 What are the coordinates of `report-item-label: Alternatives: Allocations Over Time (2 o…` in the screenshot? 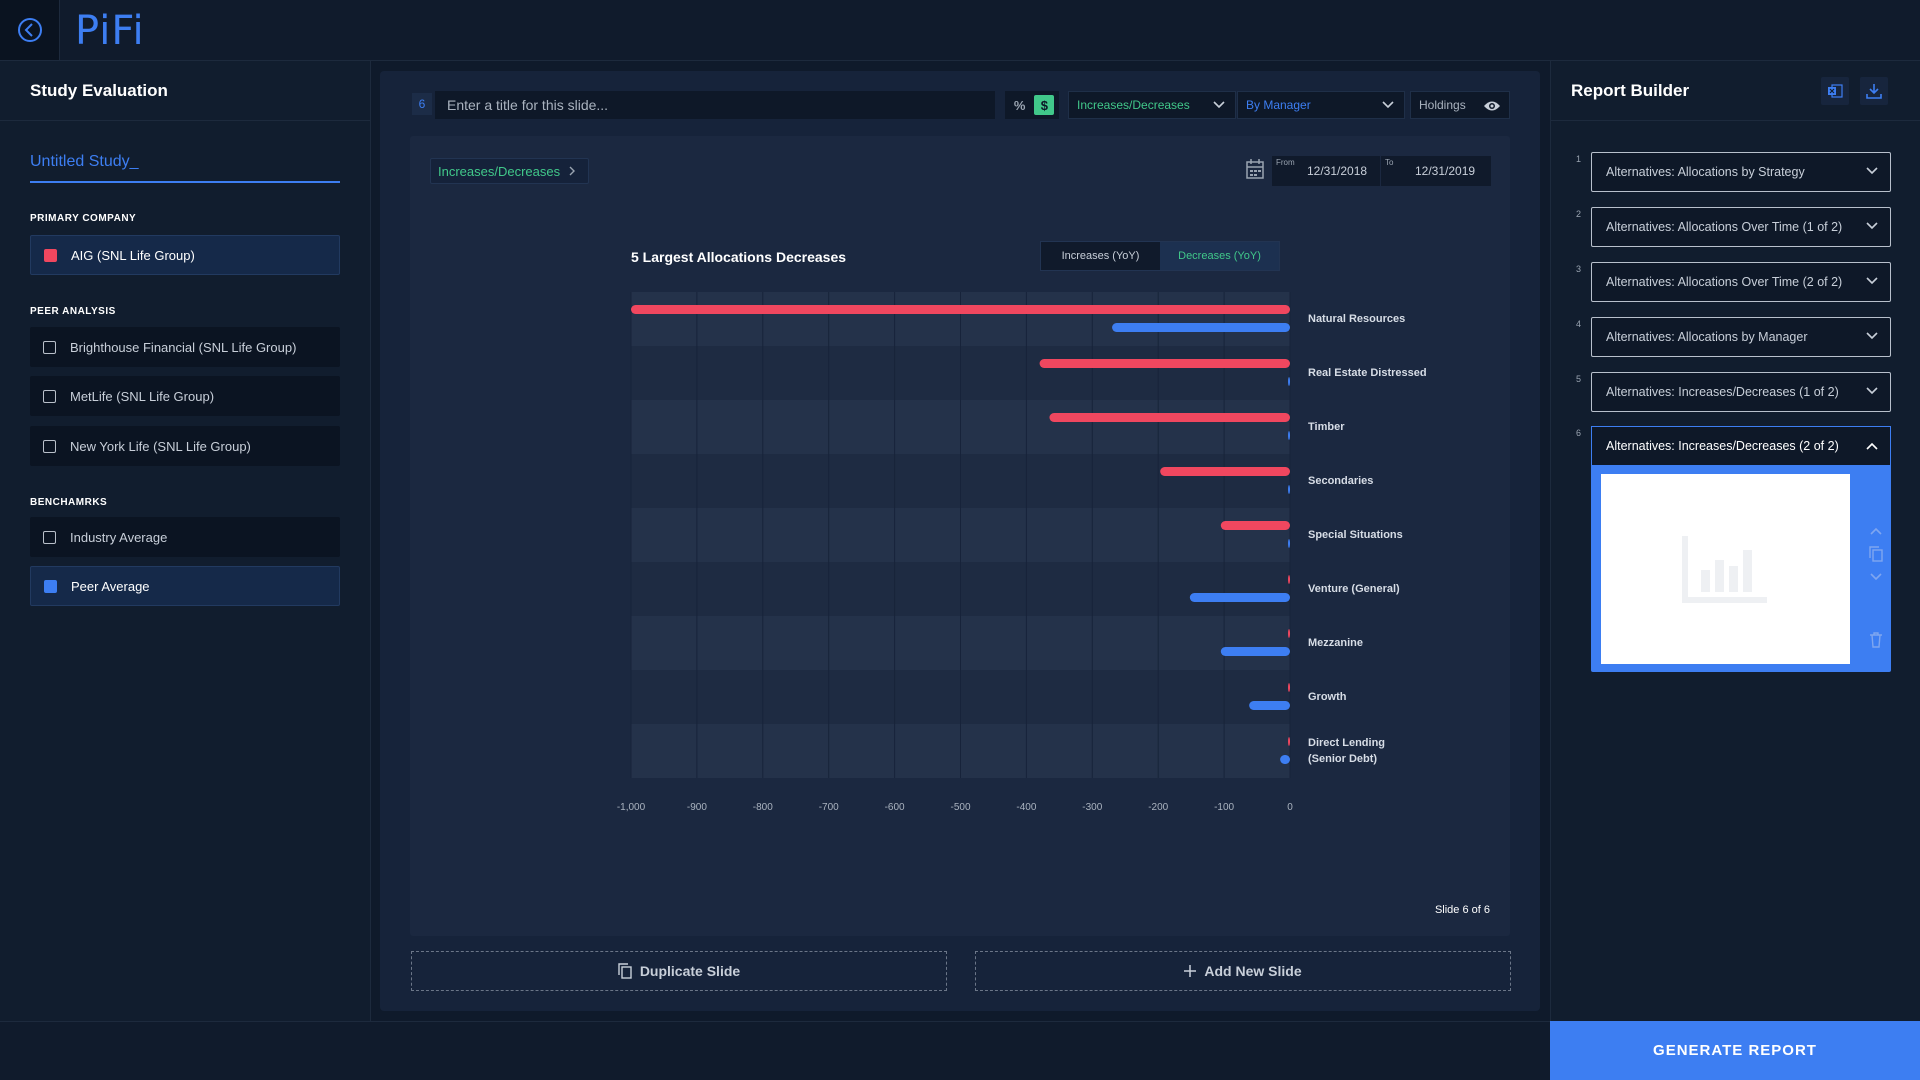 It's located at (1724, 282).